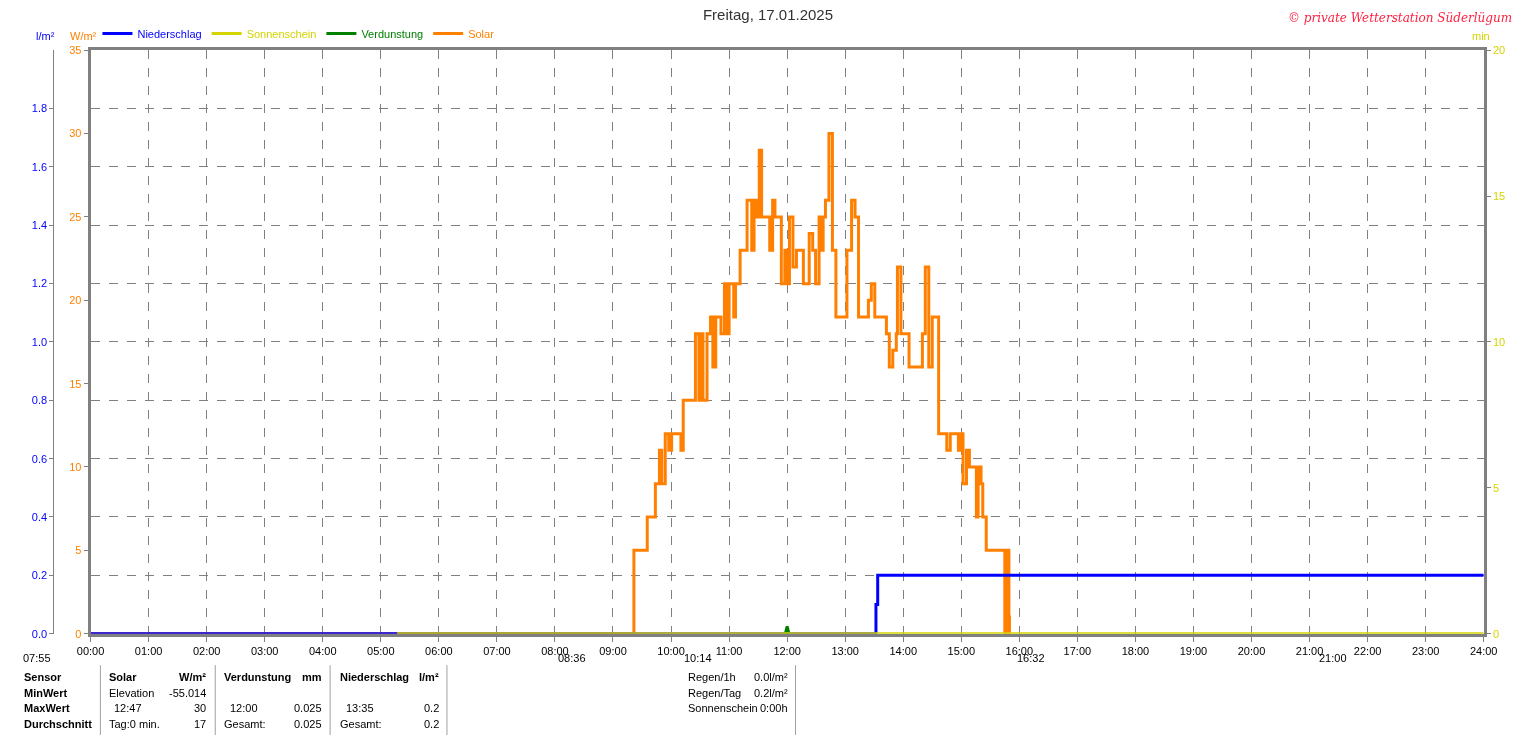  Describe the element at coordinates (439, 650) in the screenshot. I see `x-tick-label: 06:00` at that location.